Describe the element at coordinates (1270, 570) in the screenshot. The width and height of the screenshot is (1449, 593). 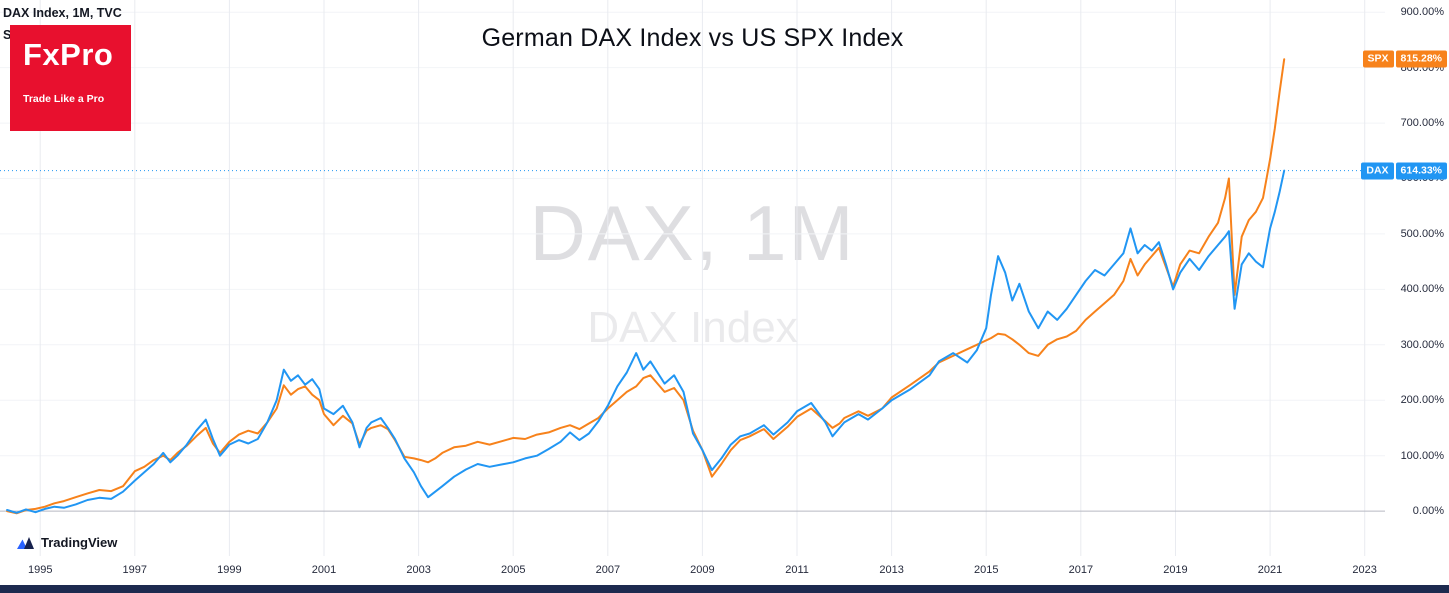
I see `x-axis-label: 2021` at that location.